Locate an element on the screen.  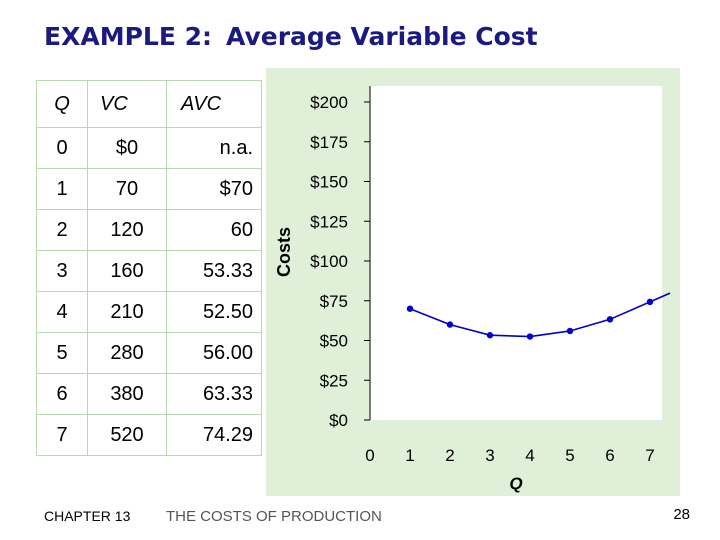
cell-avc: n.a. is located at coordinates (214, 148).